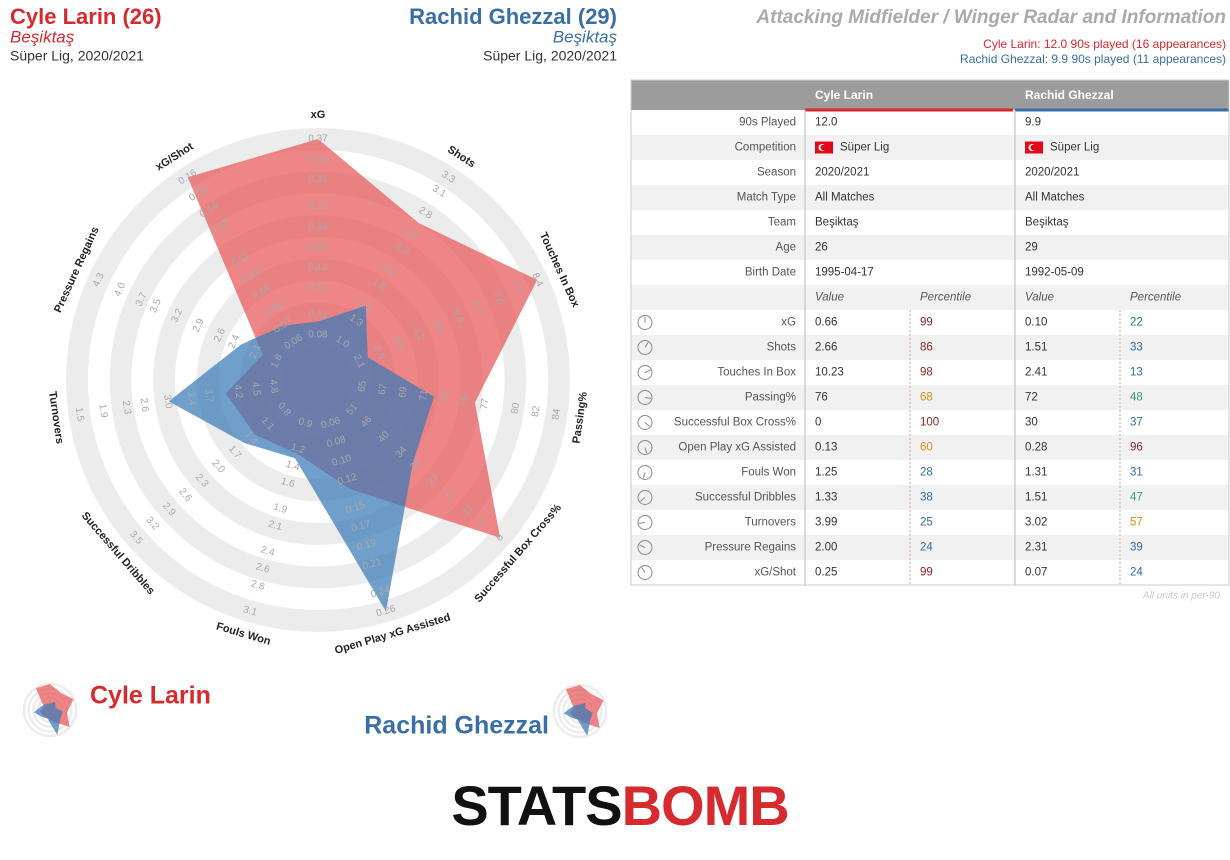  What do you see at coordinates (318, 159) in the screenshot?
I see `tick-label: 0.34` at bounding box center [318, 159].